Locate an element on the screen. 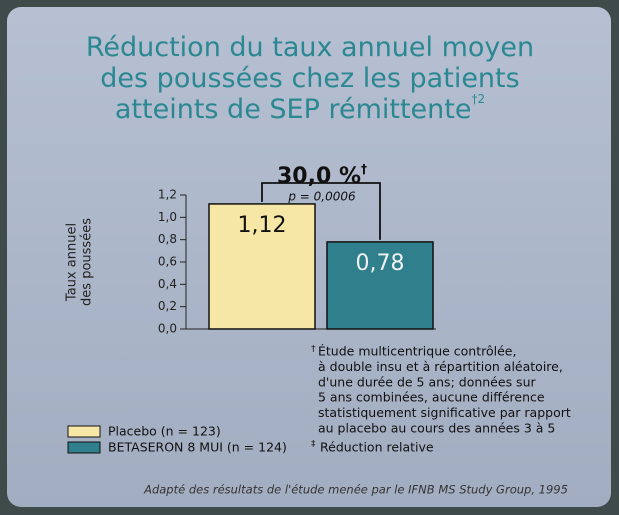  footnote-line: au placebo au cours des années 3 à 5 is located at coordinates (436, 428).